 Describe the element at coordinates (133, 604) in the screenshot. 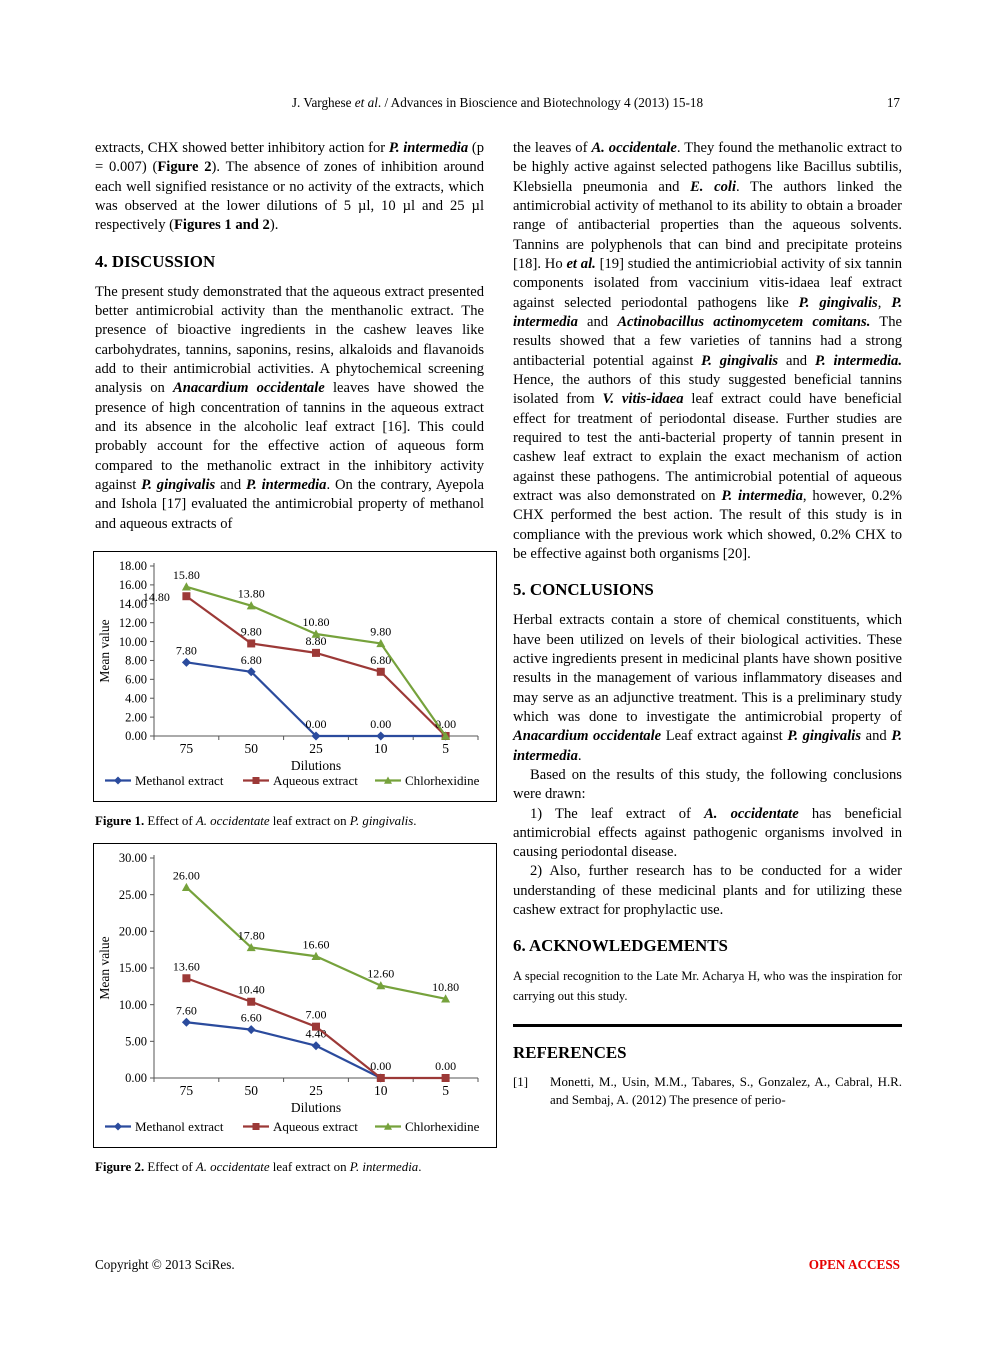

I see `svg-text: 14.00` at that location.